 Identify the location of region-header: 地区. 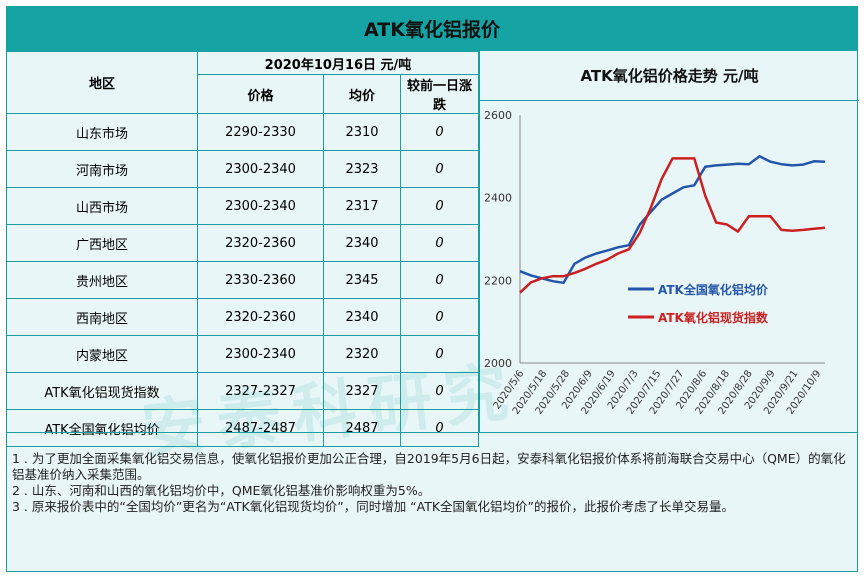
(102, 82).